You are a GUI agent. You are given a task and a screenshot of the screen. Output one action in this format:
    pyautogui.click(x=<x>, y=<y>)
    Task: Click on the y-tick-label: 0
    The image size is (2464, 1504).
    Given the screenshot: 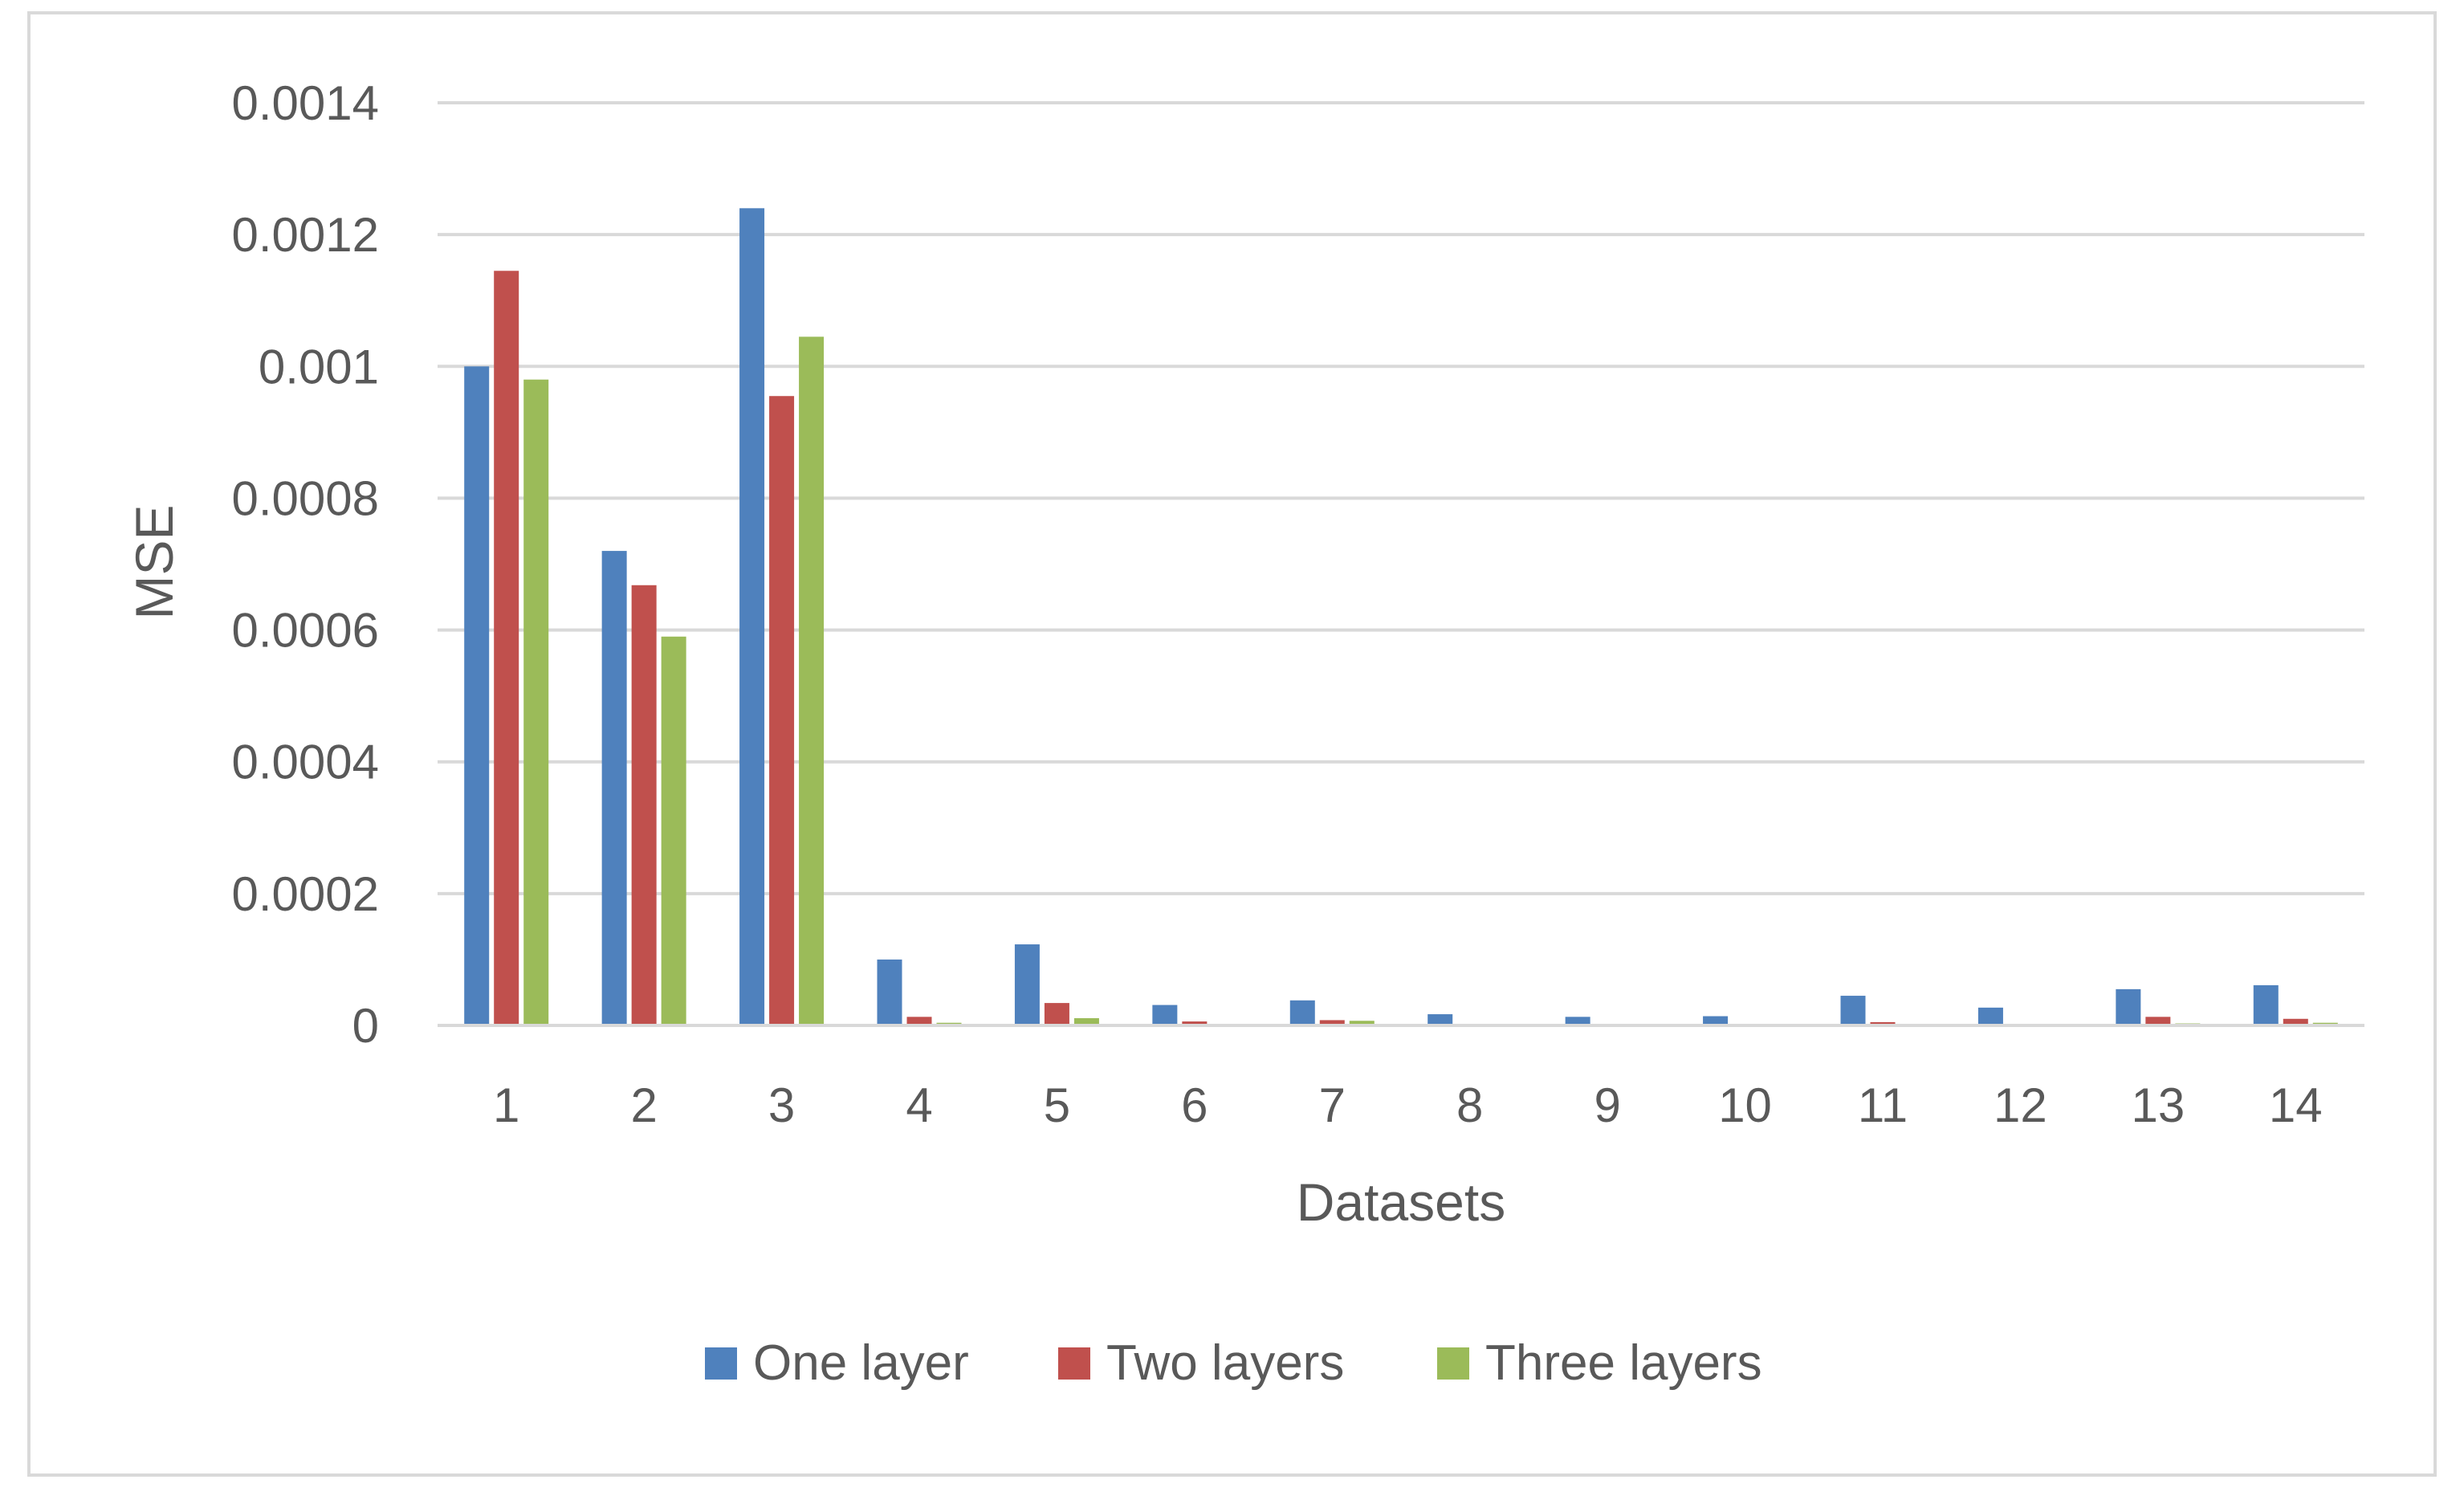 What is the action you would take?
    pyautogui.click(x=365, y=1026)
    